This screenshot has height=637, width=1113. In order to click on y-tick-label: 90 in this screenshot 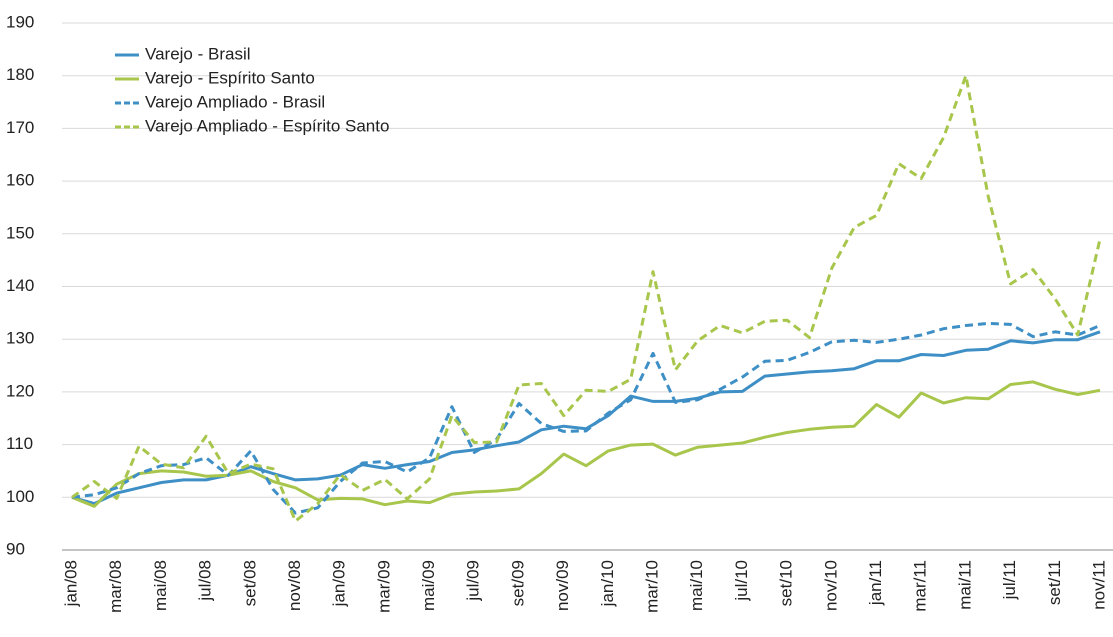, I will do `click(15, 548)`.